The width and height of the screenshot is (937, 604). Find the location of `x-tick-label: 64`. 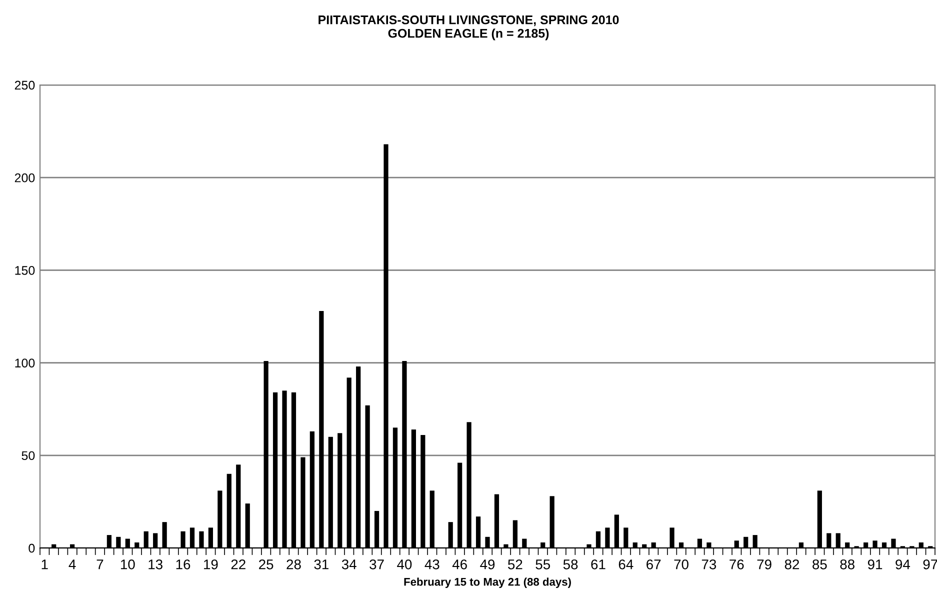

x-tick-label: 64 is located at coordinates (626, 564).